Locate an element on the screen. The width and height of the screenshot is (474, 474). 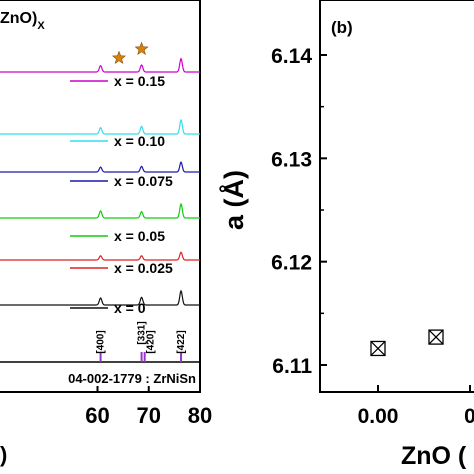
xrd-title-text: ZnO)X is located at coordinates (22, 21).